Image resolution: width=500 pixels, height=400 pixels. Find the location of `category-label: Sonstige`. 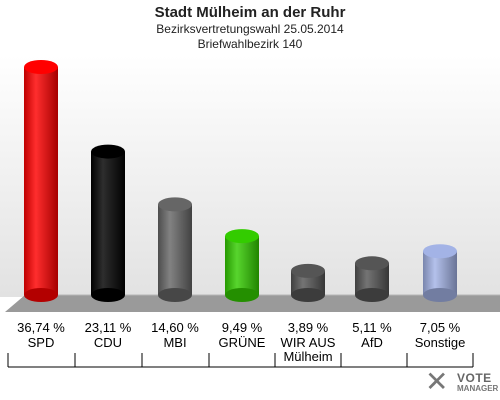

category-label: Sonstige is located at coordinates (440, 343).